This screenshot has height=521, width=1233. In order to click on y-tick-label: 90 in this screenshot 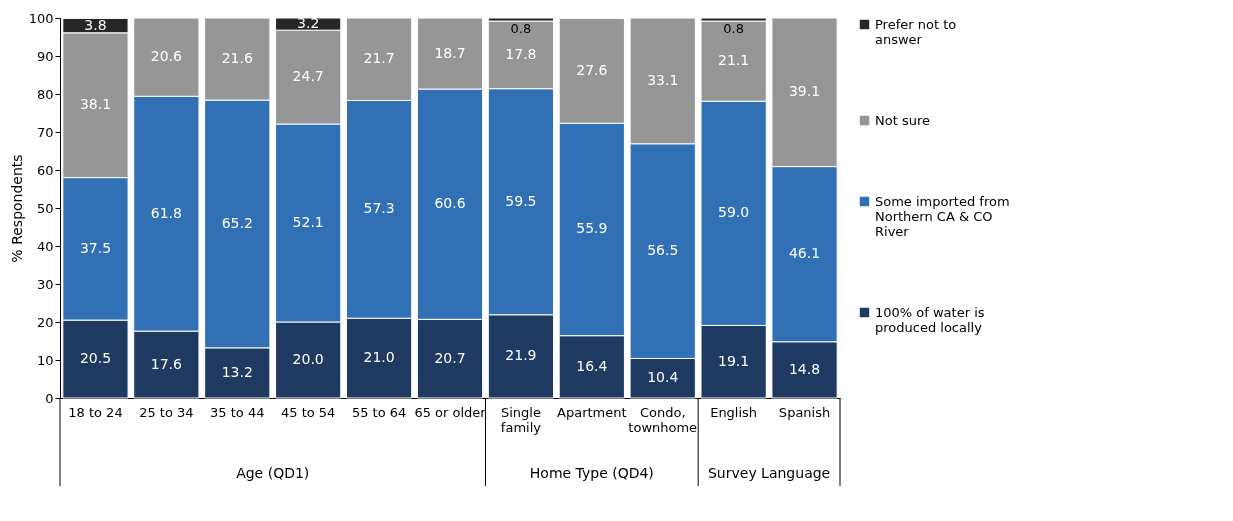, I will do `click(45, 56)`.